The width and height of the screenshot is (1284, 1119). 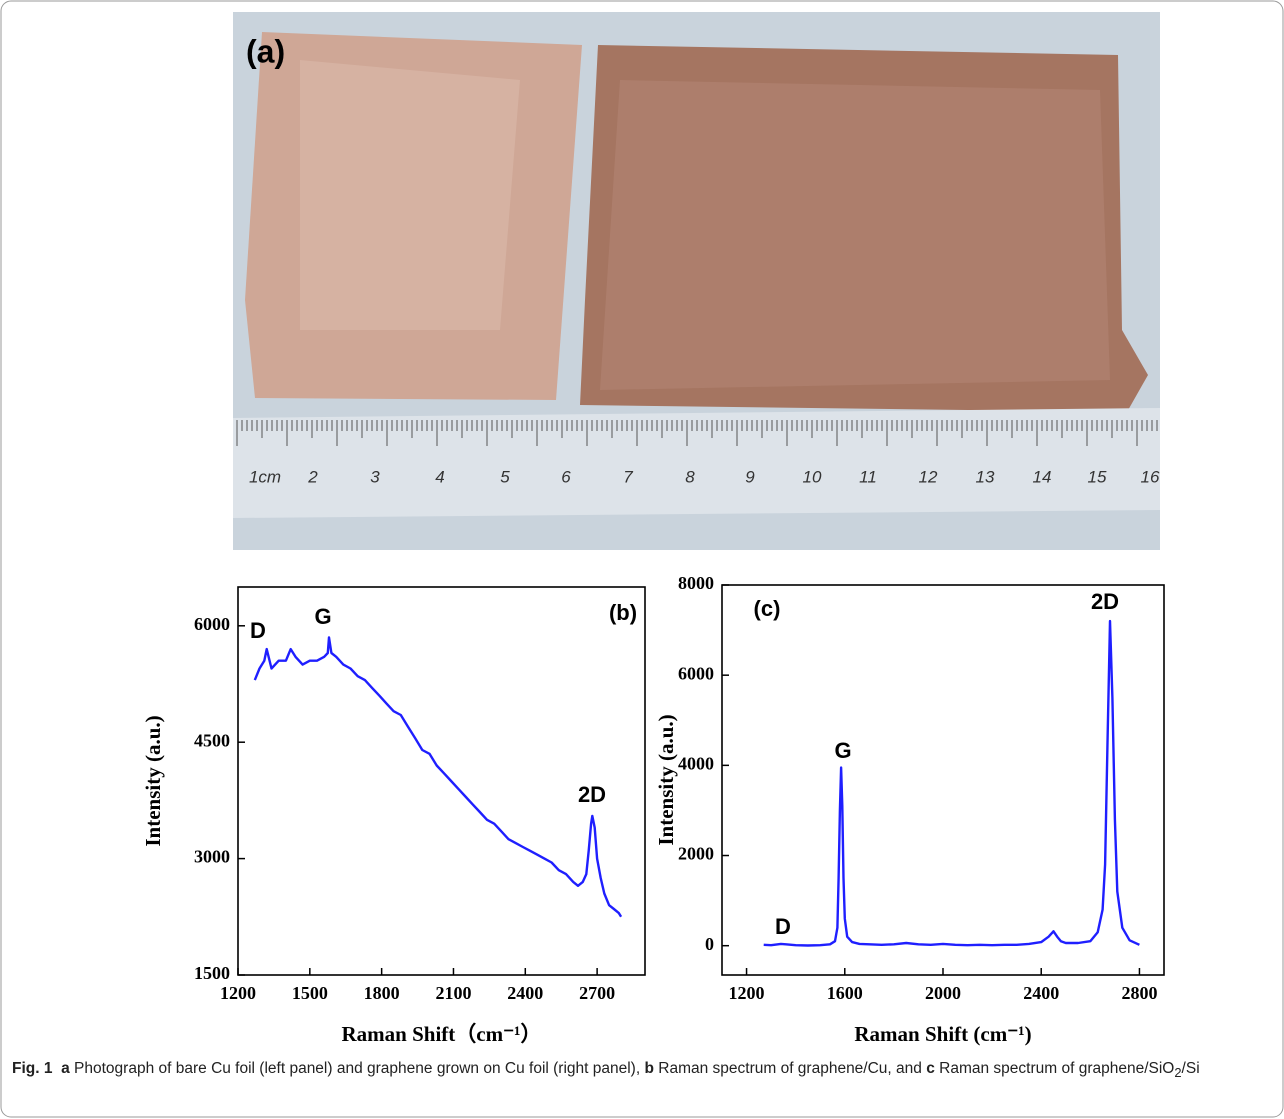 I want to click on y-tick-label: 0, so click(x=709, y=944).